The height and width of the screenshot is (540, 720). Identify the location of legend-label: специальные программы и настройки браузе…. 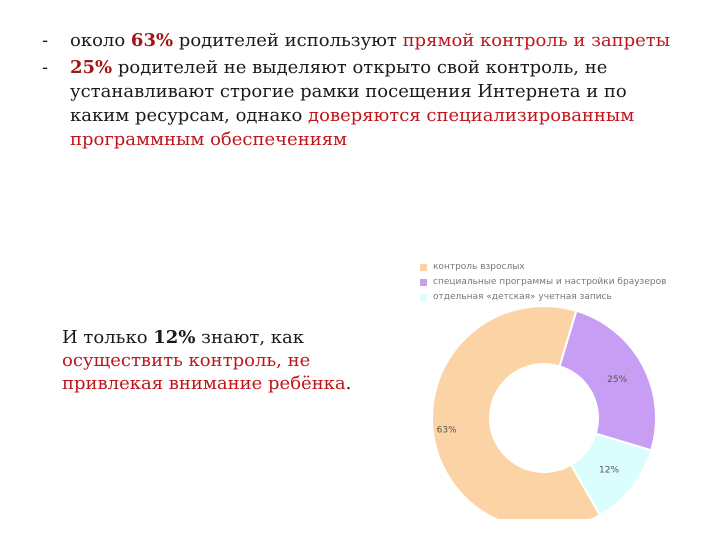
(550, 282).